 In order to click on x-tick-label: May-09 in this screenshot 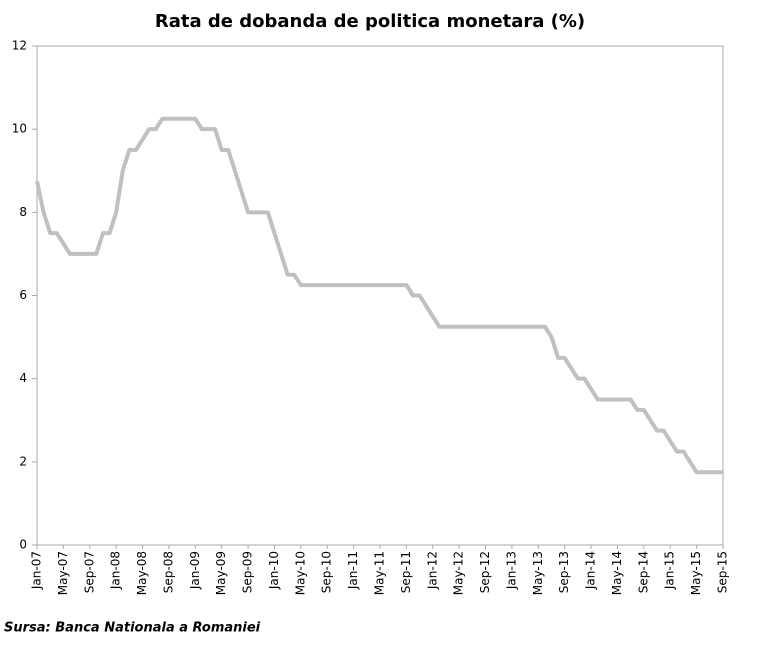, I will do `click(221, 573)`.